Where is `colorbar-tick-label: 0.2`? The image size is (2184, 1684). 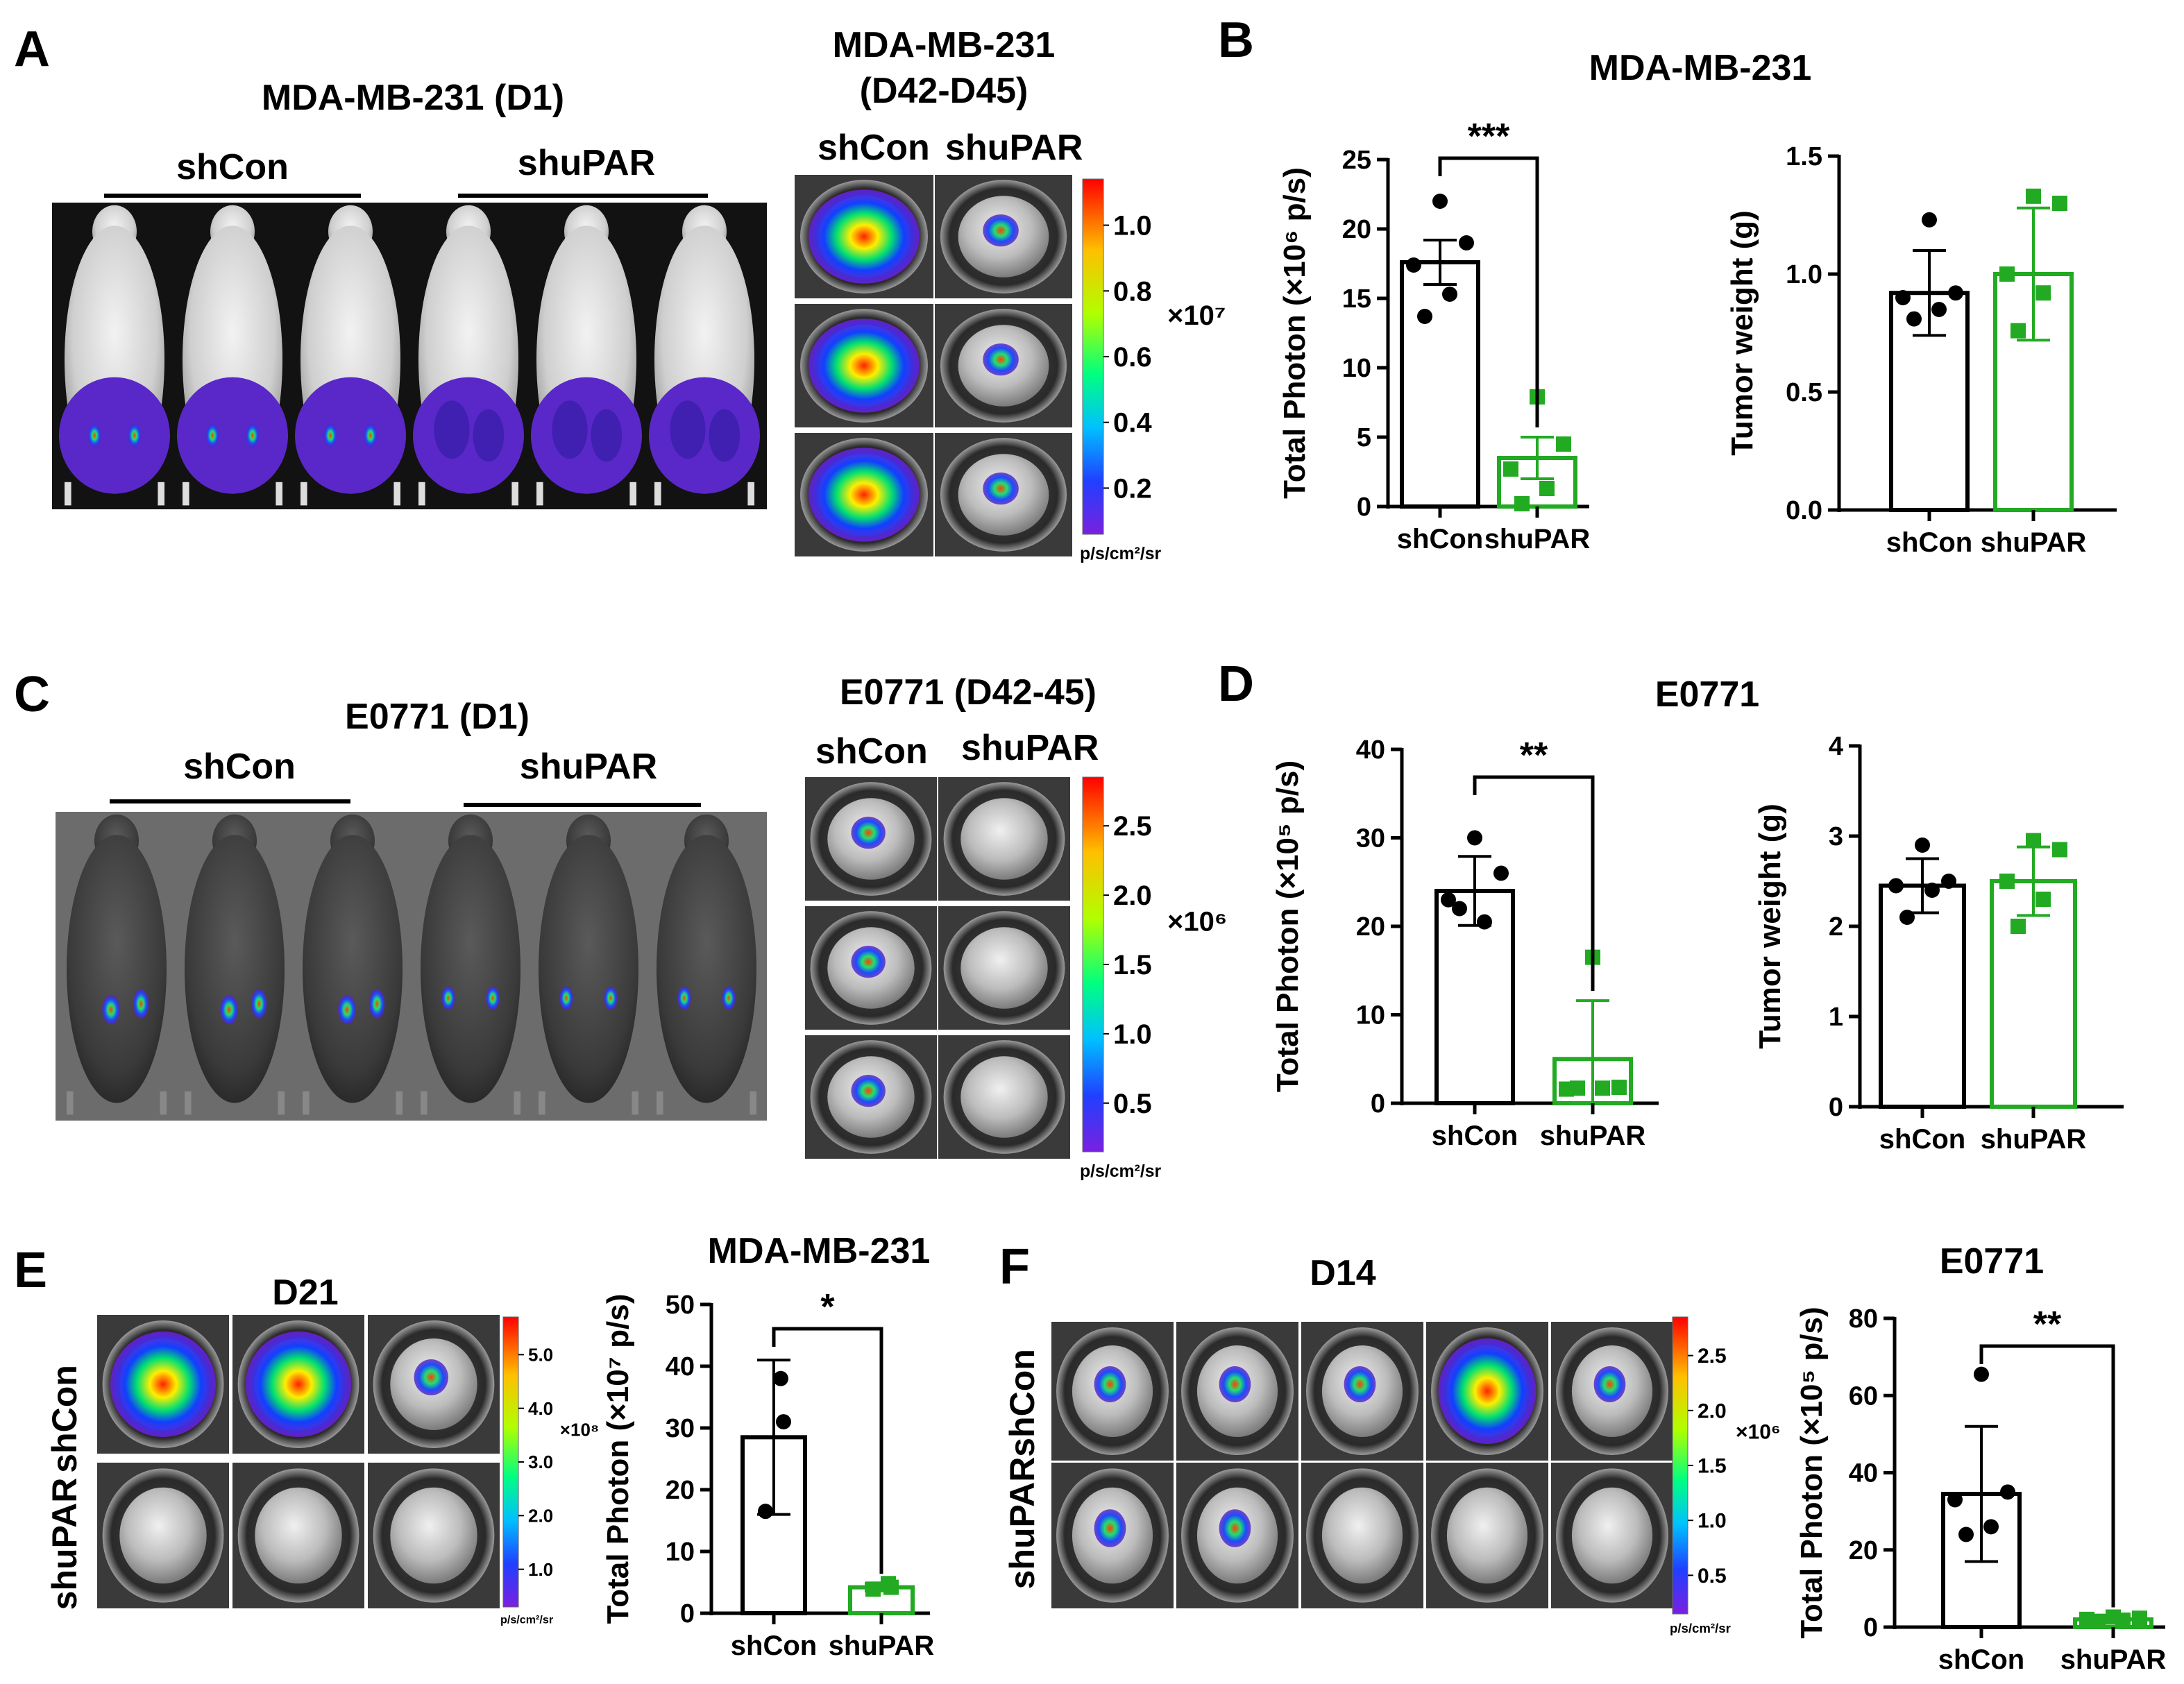 colorbar-tick-label: 0.2 is located at coordinates (1132, 488).